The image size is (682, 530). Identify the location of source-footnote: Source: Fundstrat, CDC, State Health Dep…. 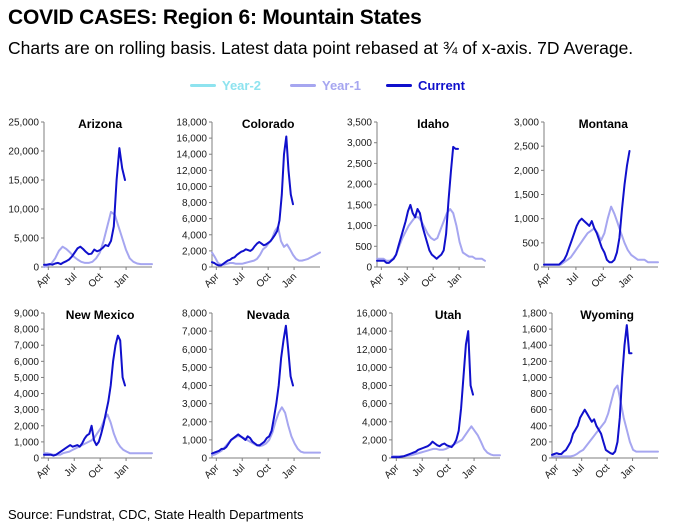
(156, 514).